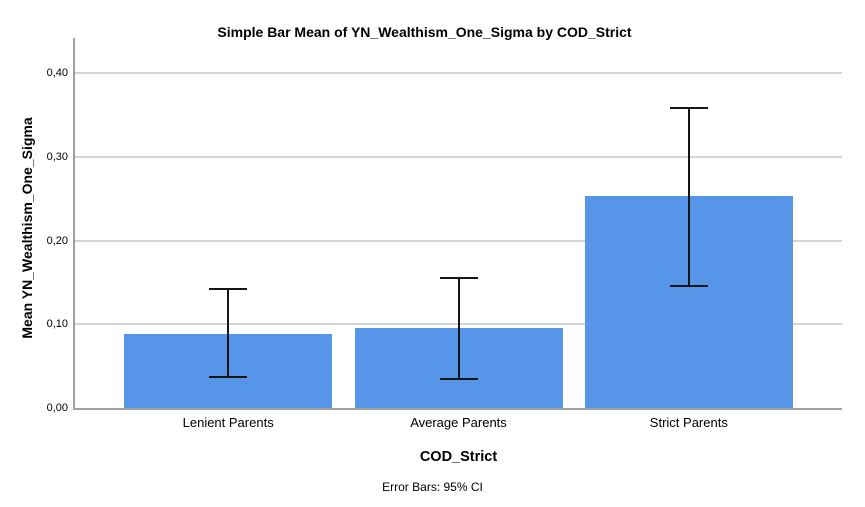 The height and width of the screenshot is (507, 865). Describe the element at coordinates (688, 422) in the screenshot. I see `x-category-label-strict-parents: Strict Parents` at that location.